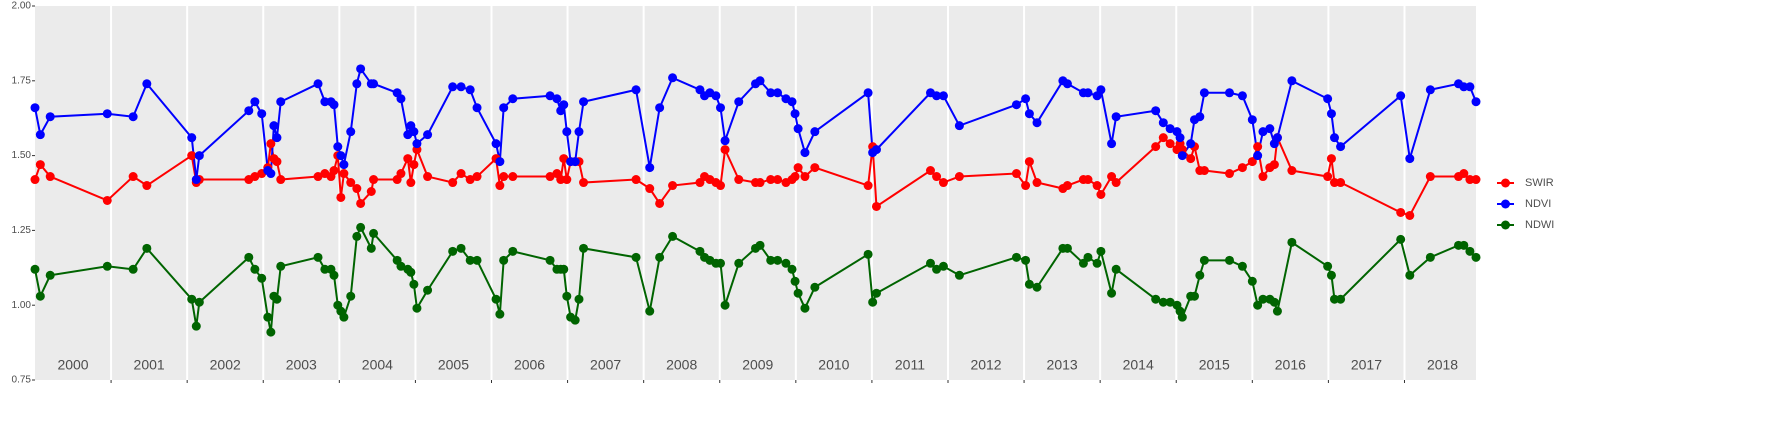 The width and height of the screenshot is (1773, 442). Describe the element at coordinates (1538, 204) in the screenshot. I see `legend-label: NDVI` at that location.